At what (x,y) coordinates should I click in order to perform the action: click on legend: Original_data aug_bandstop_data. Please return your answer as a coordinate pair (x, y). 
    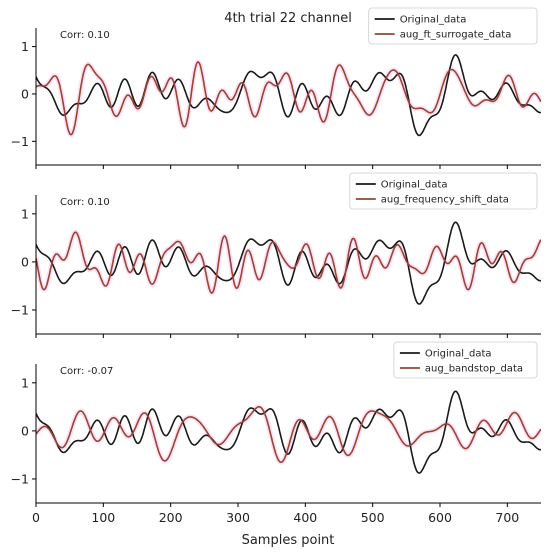
    Looking at the image, I should click on (465, 360).